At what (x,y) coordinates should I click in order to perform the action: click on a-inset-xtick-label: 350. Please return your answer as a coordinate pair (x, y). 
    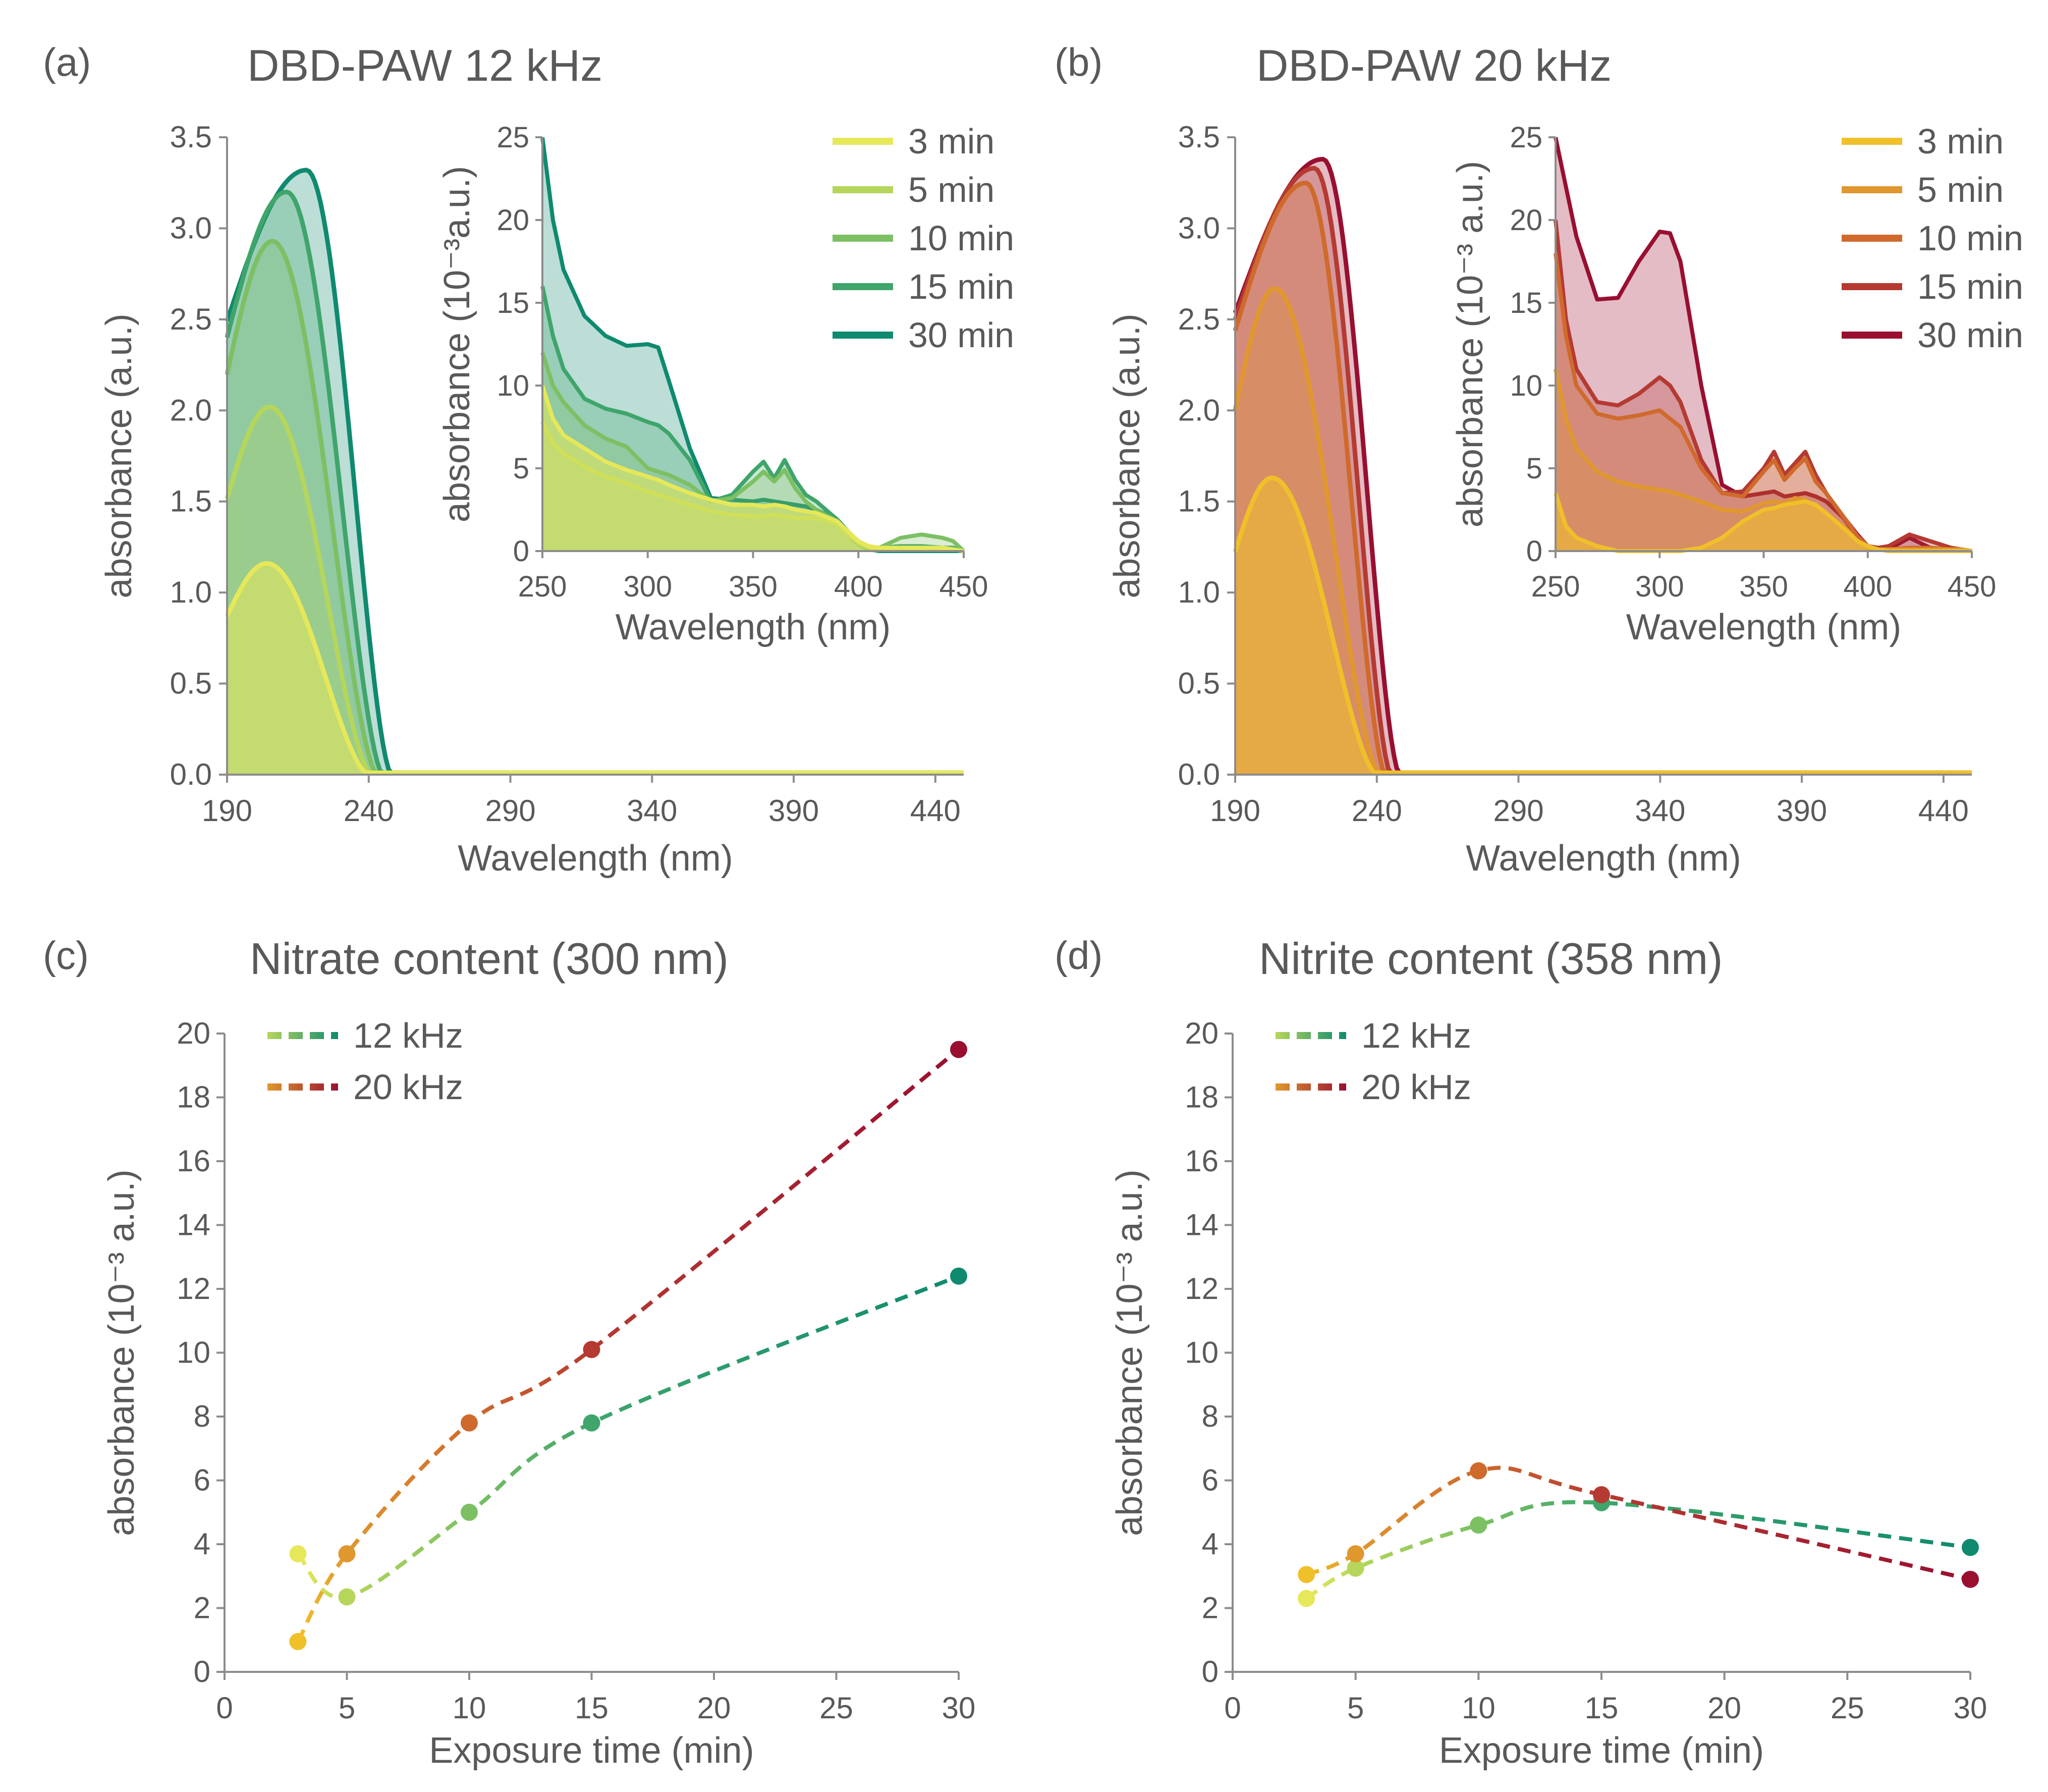
    Looking at the image, I should click on (753, 586).